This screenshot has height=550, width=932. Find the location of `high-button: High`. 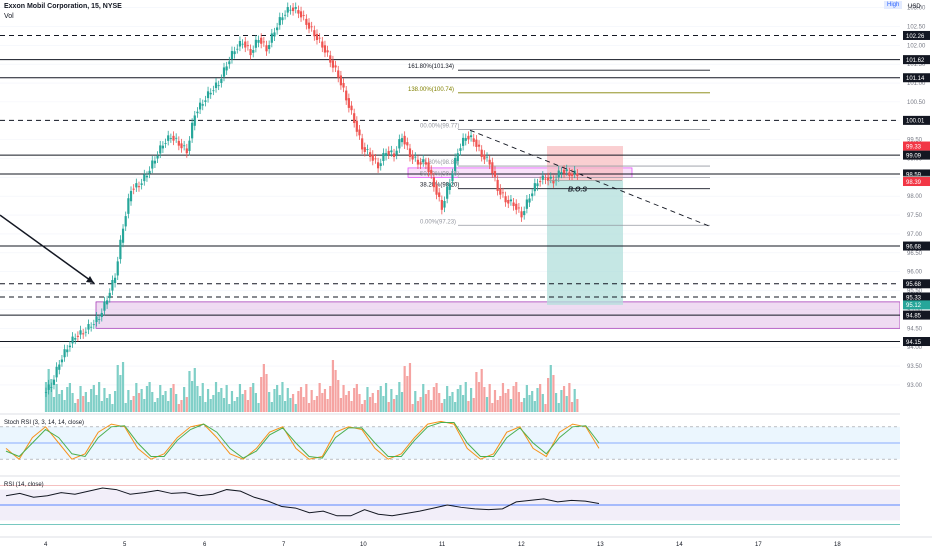

high-button: High is located at coordinates (893, 5).